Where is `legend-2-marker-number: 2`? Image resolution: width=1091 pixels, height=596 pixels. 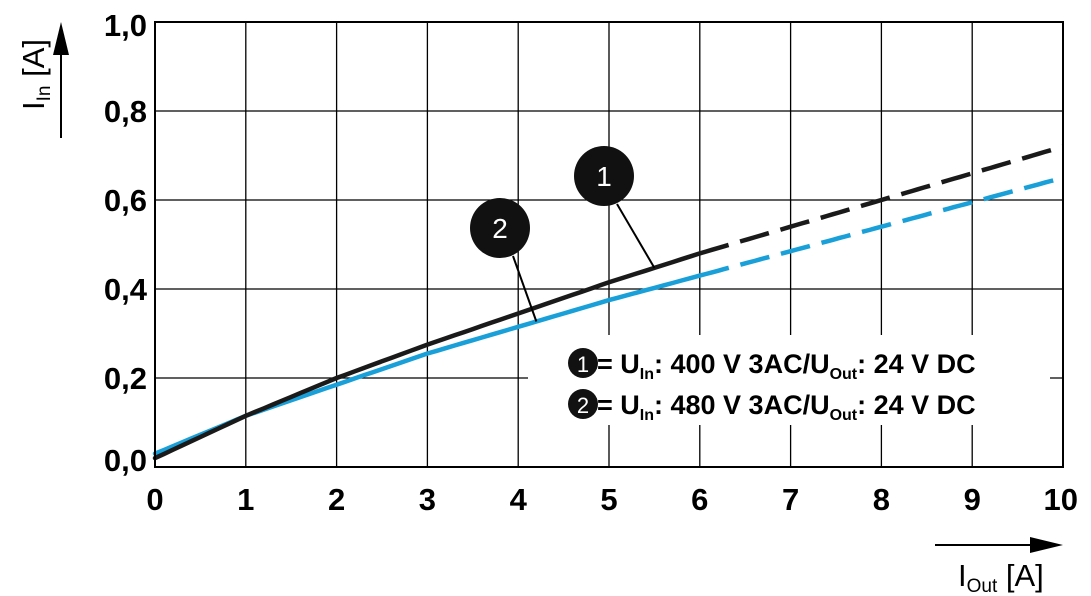
legend-2-marker-number: 2 is located at coordinates (583, 405).